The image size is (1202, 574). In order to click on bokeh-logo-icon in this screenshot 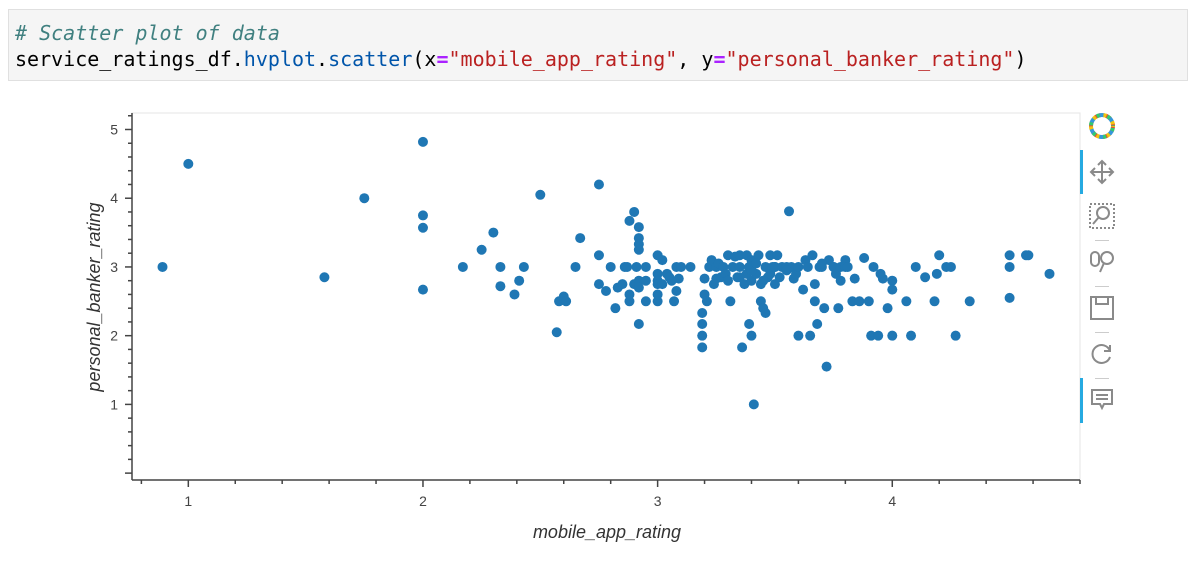, I will do `click(1102, 126)`.